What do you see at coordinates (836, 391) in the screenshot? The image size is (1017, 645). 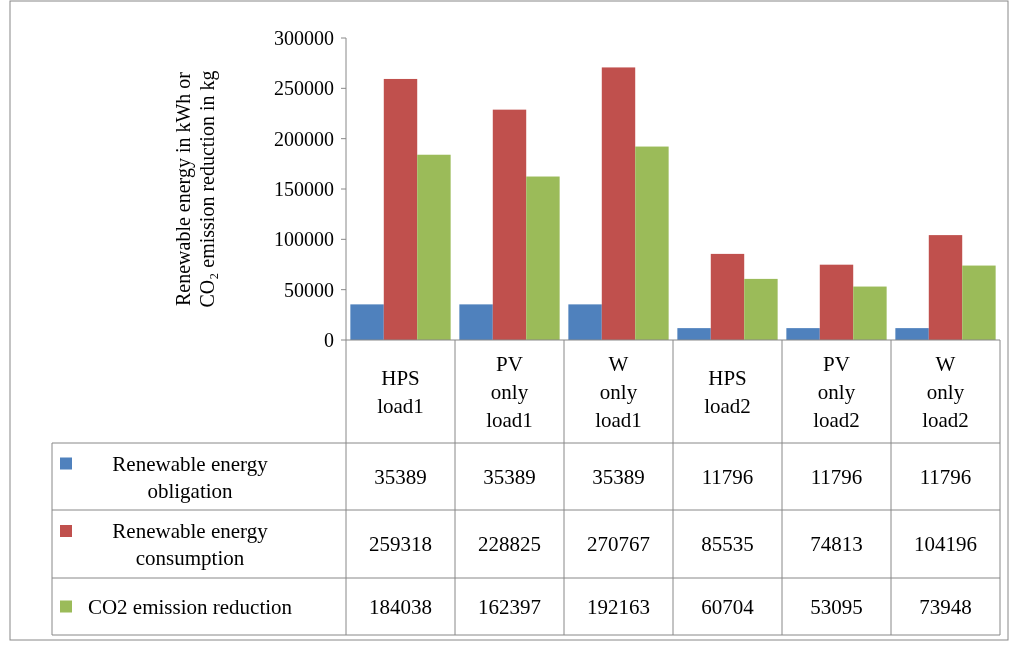 I see `x-tick-label: PV only load2` at bounding box center [836, 391].